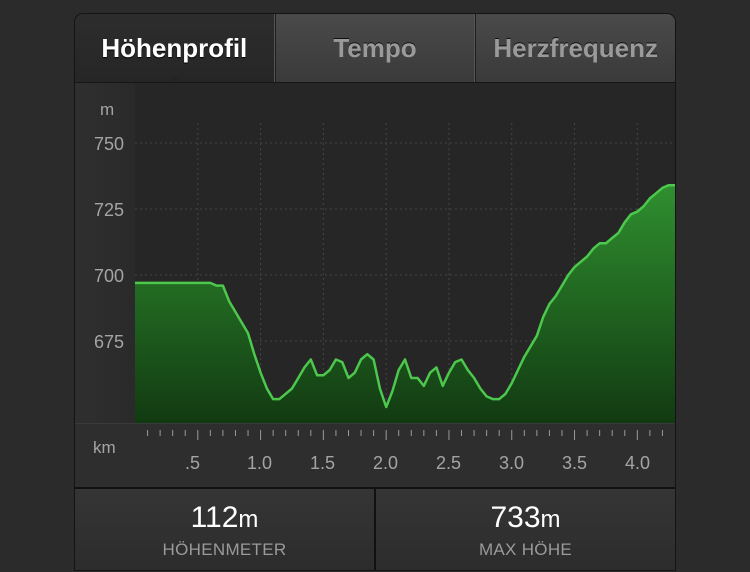 This screenshot has height=572, width=750. I want to click on stat-max-hoehe: 733m MAX HÖHE, so click(525, 529).